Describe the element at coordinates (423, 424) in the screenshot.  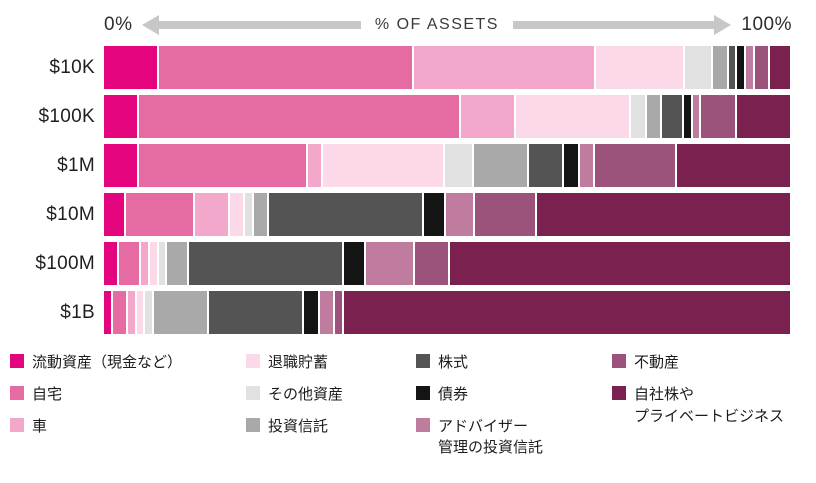
I see `legend-swatch-advisor` at that location.